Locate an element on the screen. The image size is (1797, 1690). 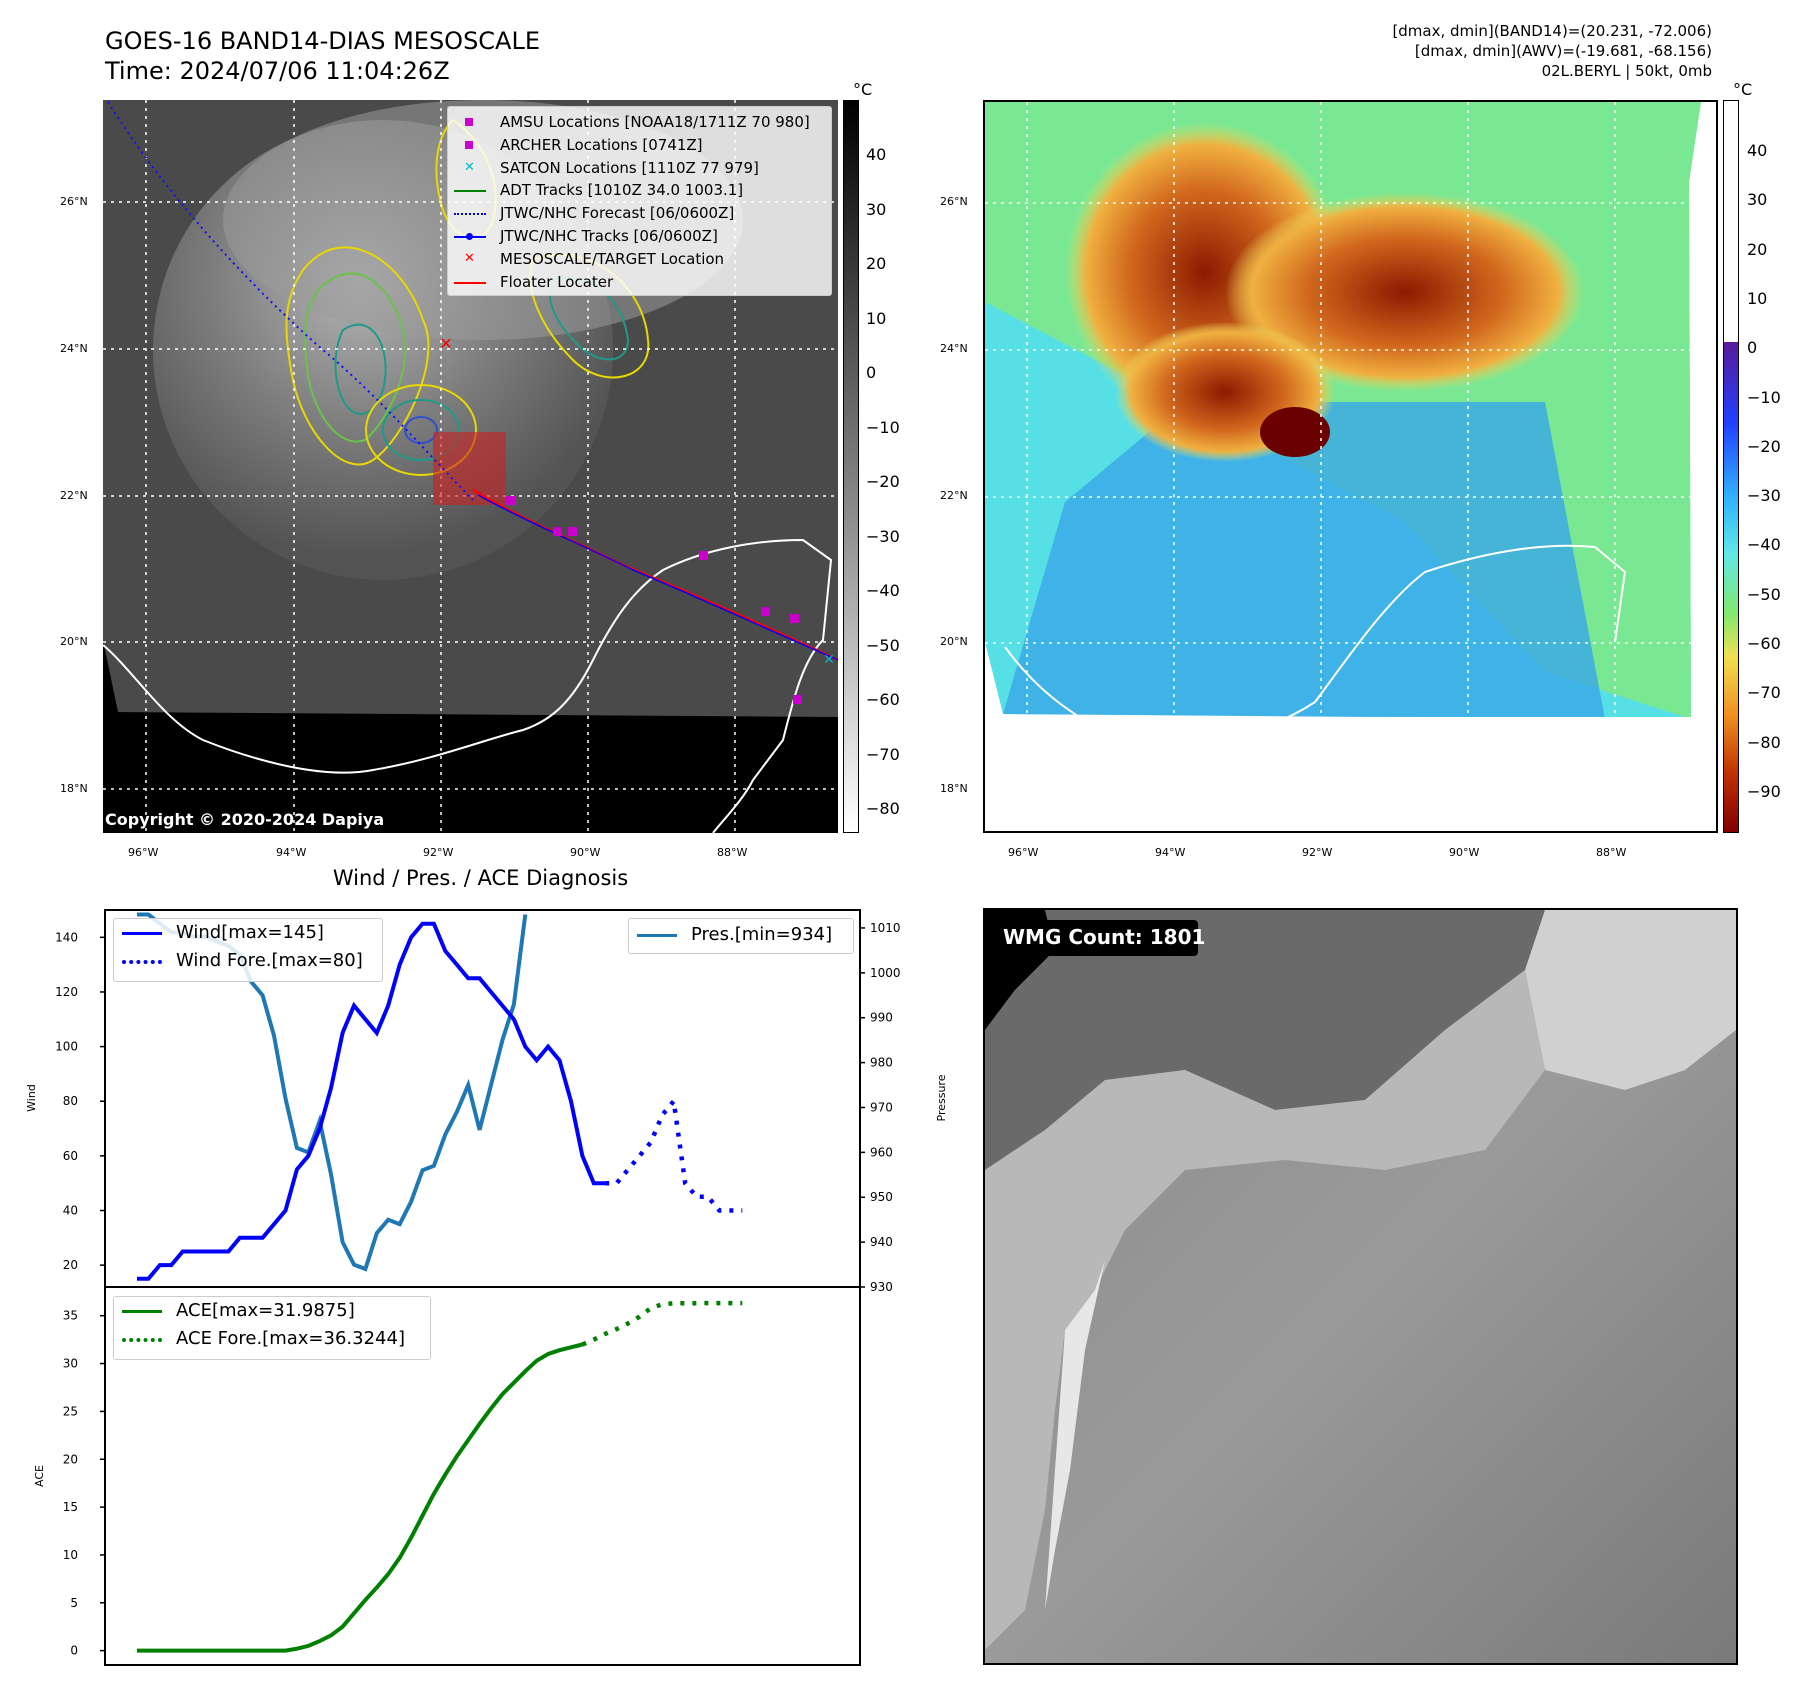
colorbar-tick-label: −30 is located at coordinates (883, 536).